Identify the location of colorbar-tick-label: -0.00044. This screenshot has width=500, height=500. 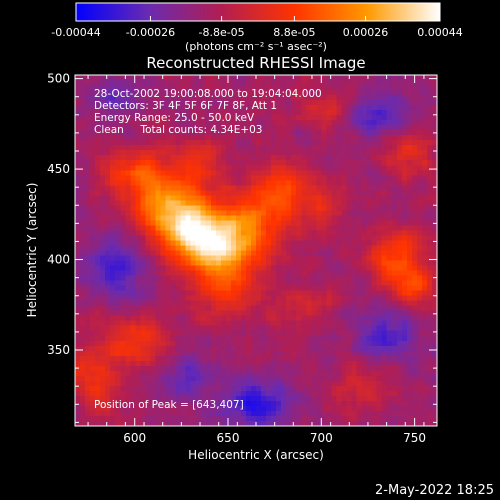
(75, 32).